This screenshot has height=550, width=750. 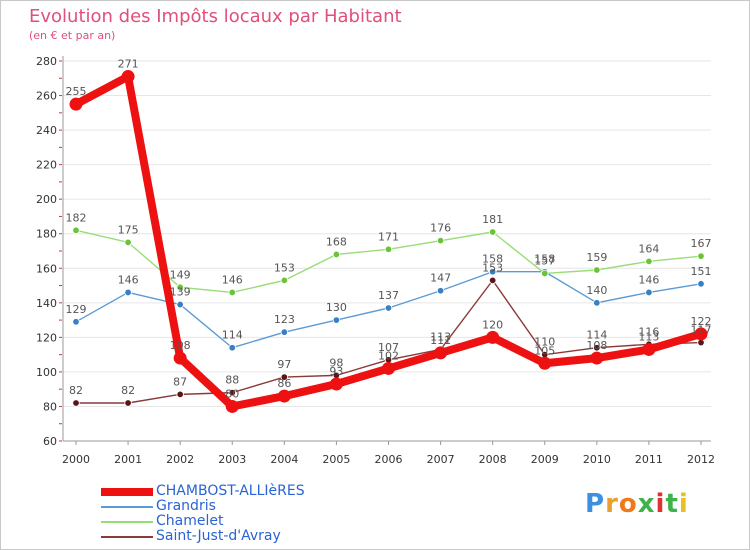 I want to click on data-label: 98, so click(x=336, y=362).